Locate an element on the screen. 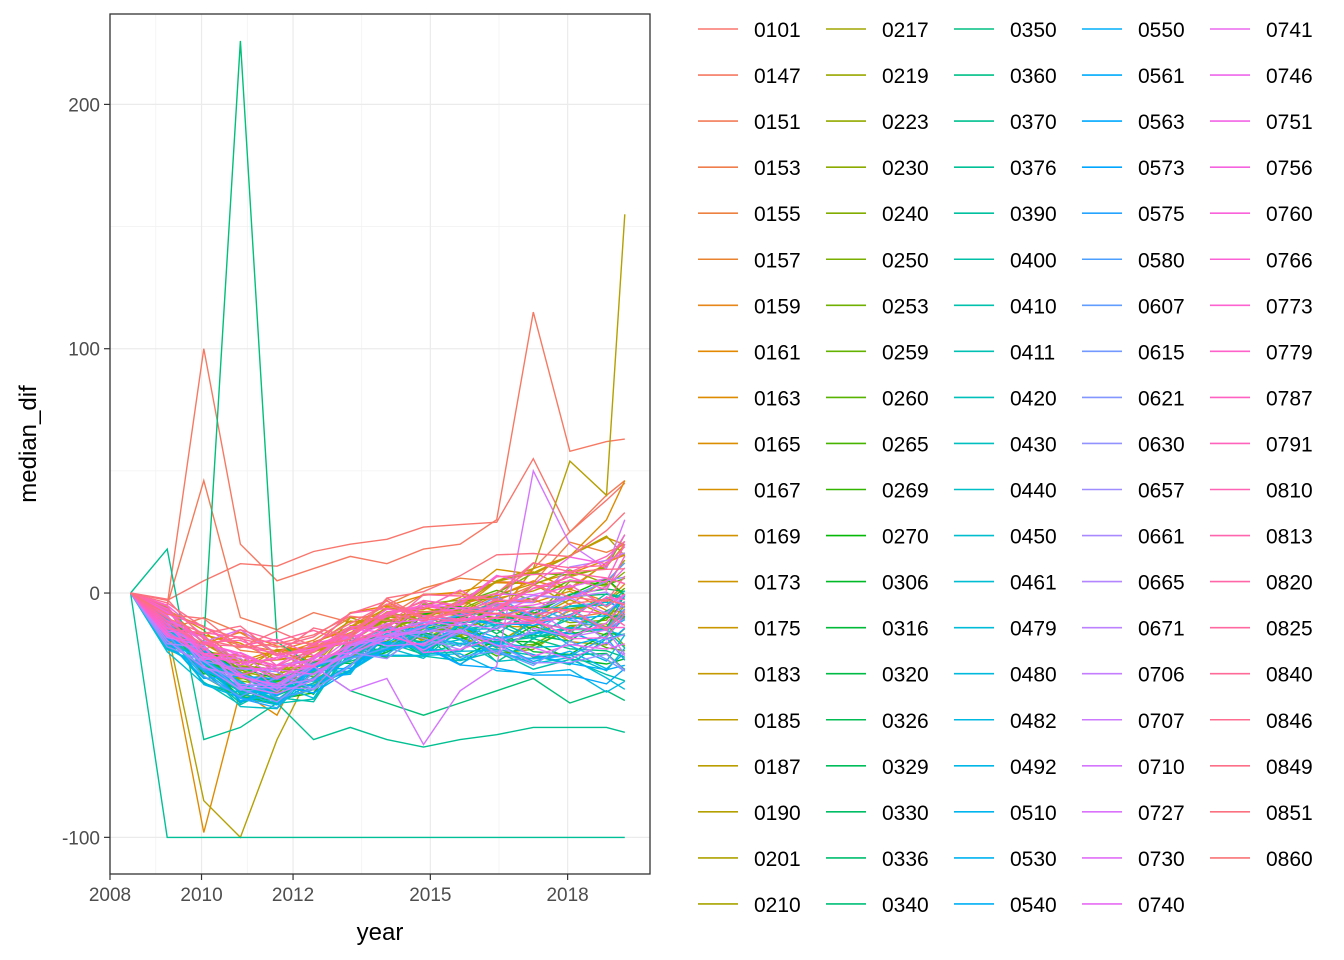 Image resolution: width=1344 pixels, height=960 pixels. legend-label-0615: 0615 is located at coordinates (1161, 352).